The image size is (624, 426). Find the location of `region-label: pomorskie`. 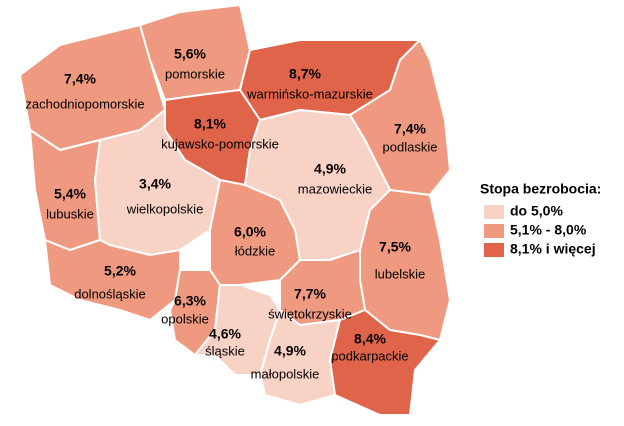

region-label: pomorskie is located at coordinates (195, 73).